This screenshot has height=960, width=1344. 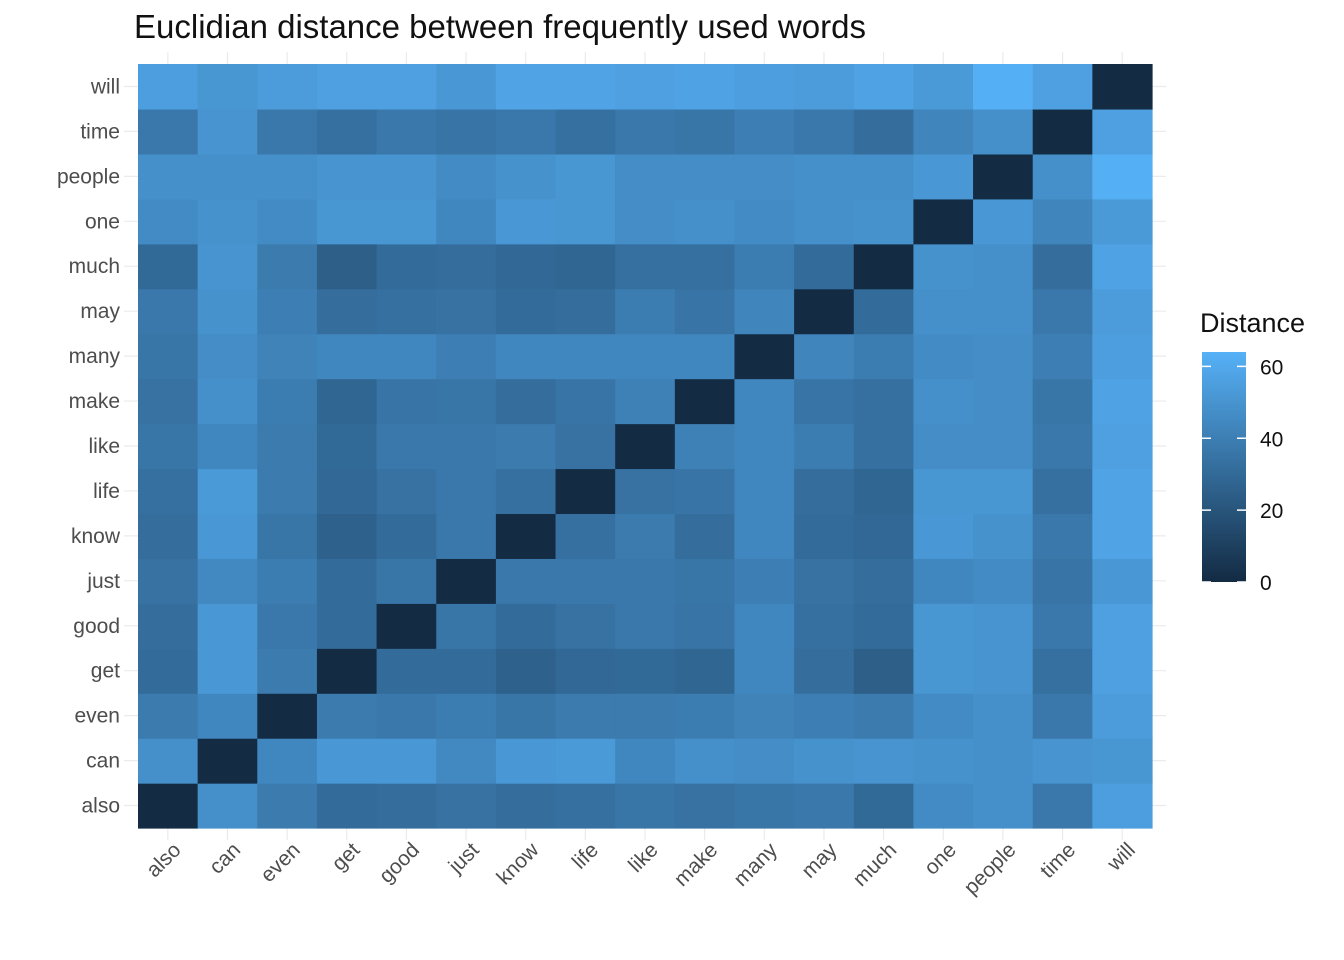 What do you see at coordinates (824, 581) in the screenshot?
I see `heatmap-cell-may-just` at bounding box center [824, 581].